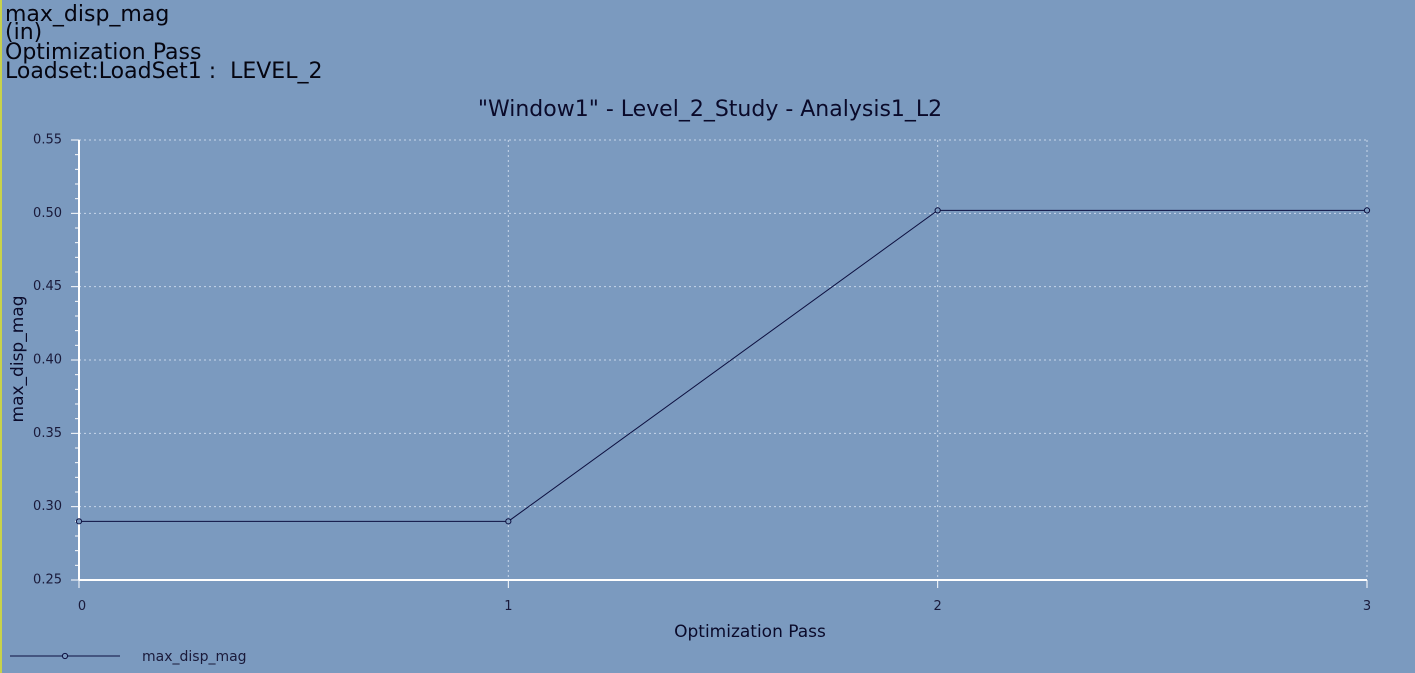 The image size is (1415, 673). I want to click on legend-marker, so click(65, 656).